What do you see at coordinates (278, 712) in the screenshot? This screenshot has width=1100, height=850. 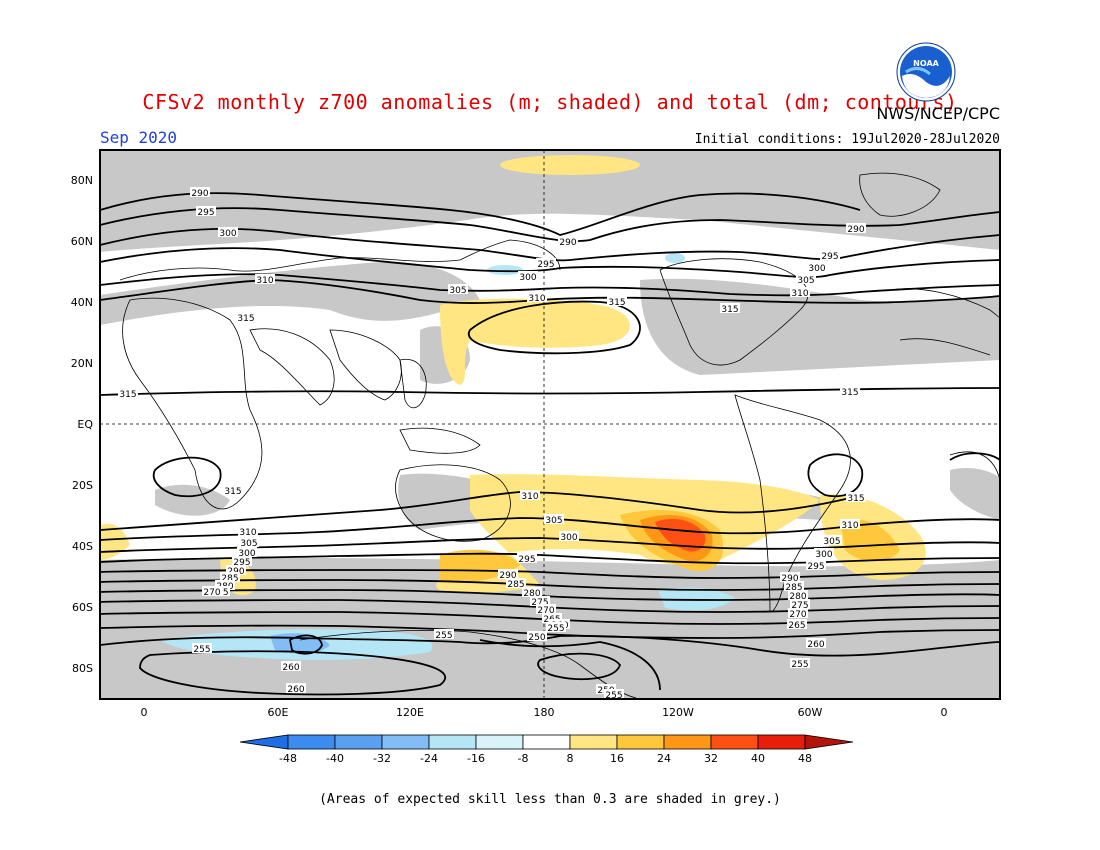 I see `lon-label-60e: 60E` at bounding box center [278, 712].